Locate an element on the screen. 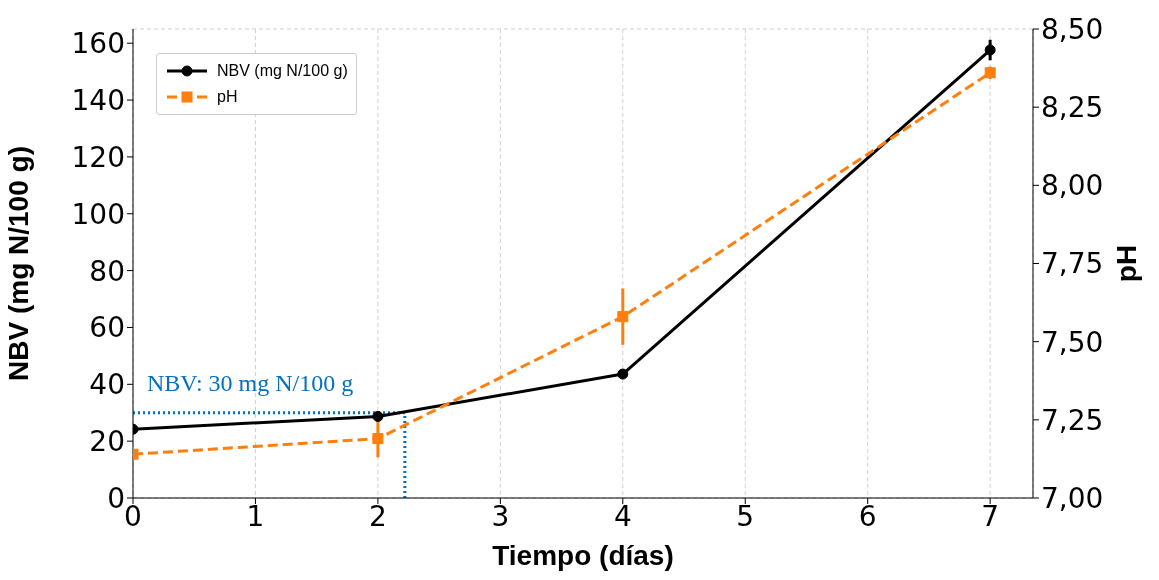 The width and height of the screenshot is (1159, 580). y-tick-label: 60 is located at coordinates (107, 328).